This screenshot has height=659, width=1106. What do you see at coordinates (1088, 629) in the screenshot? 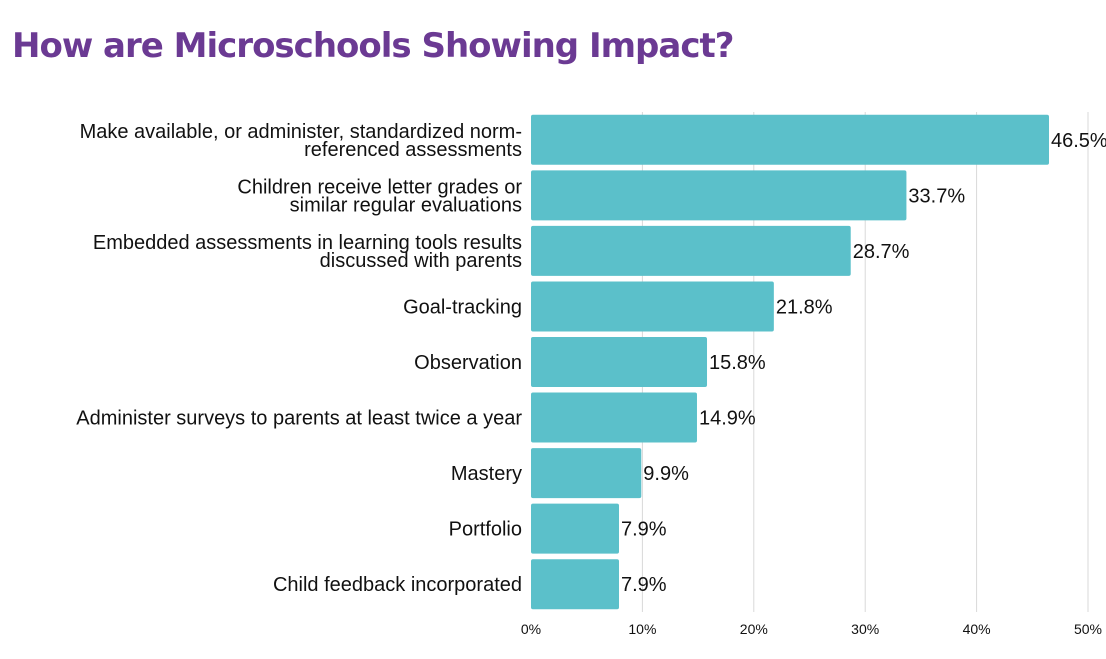
I see `x-tick-label: 50%` at bounding box center [1088, 629].